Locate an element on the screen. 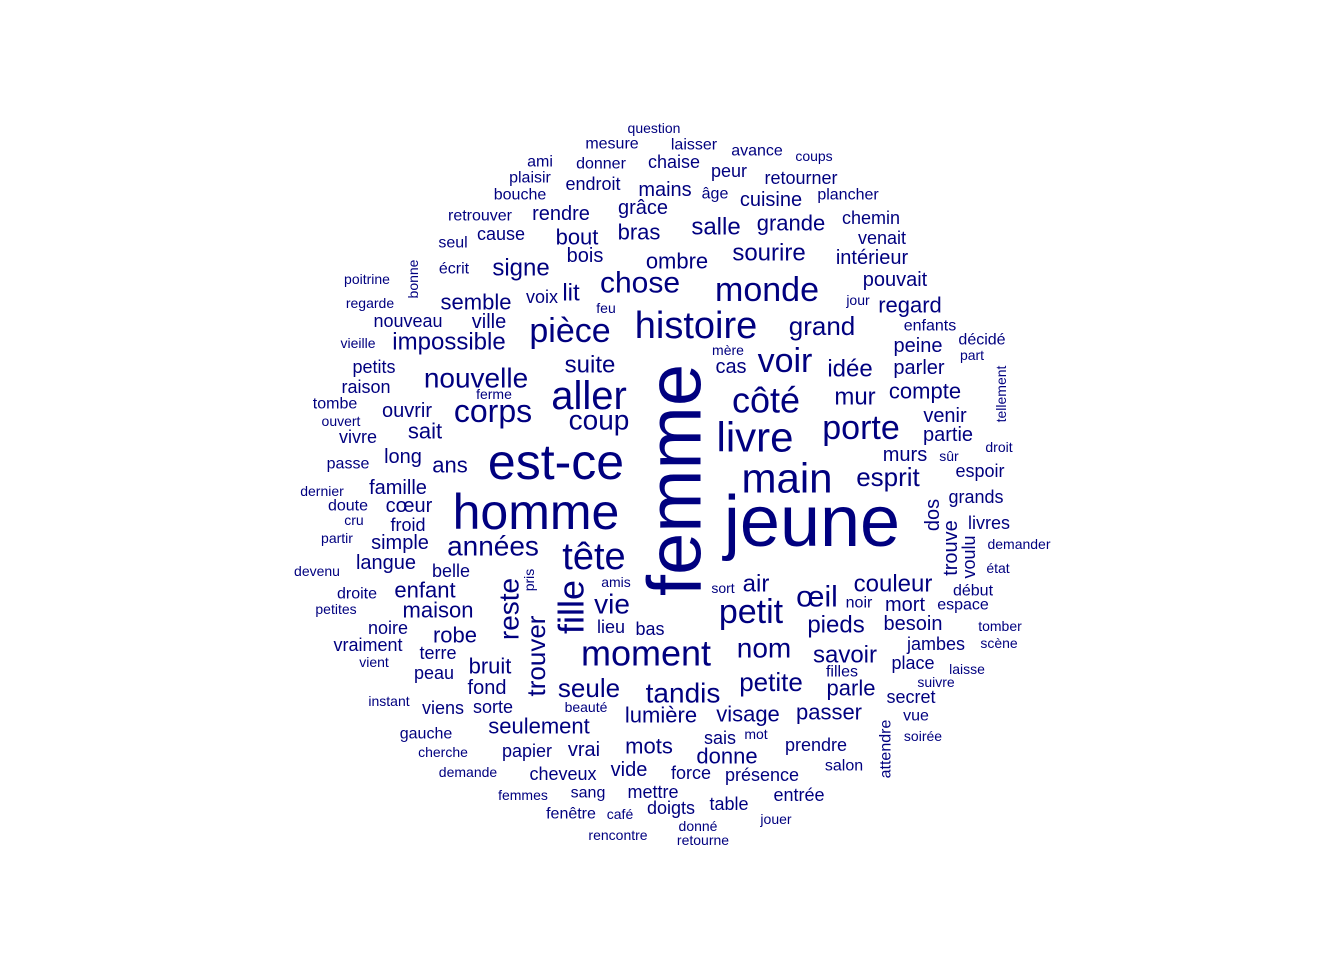  word-etat: état is located at coordinates (997, 568).